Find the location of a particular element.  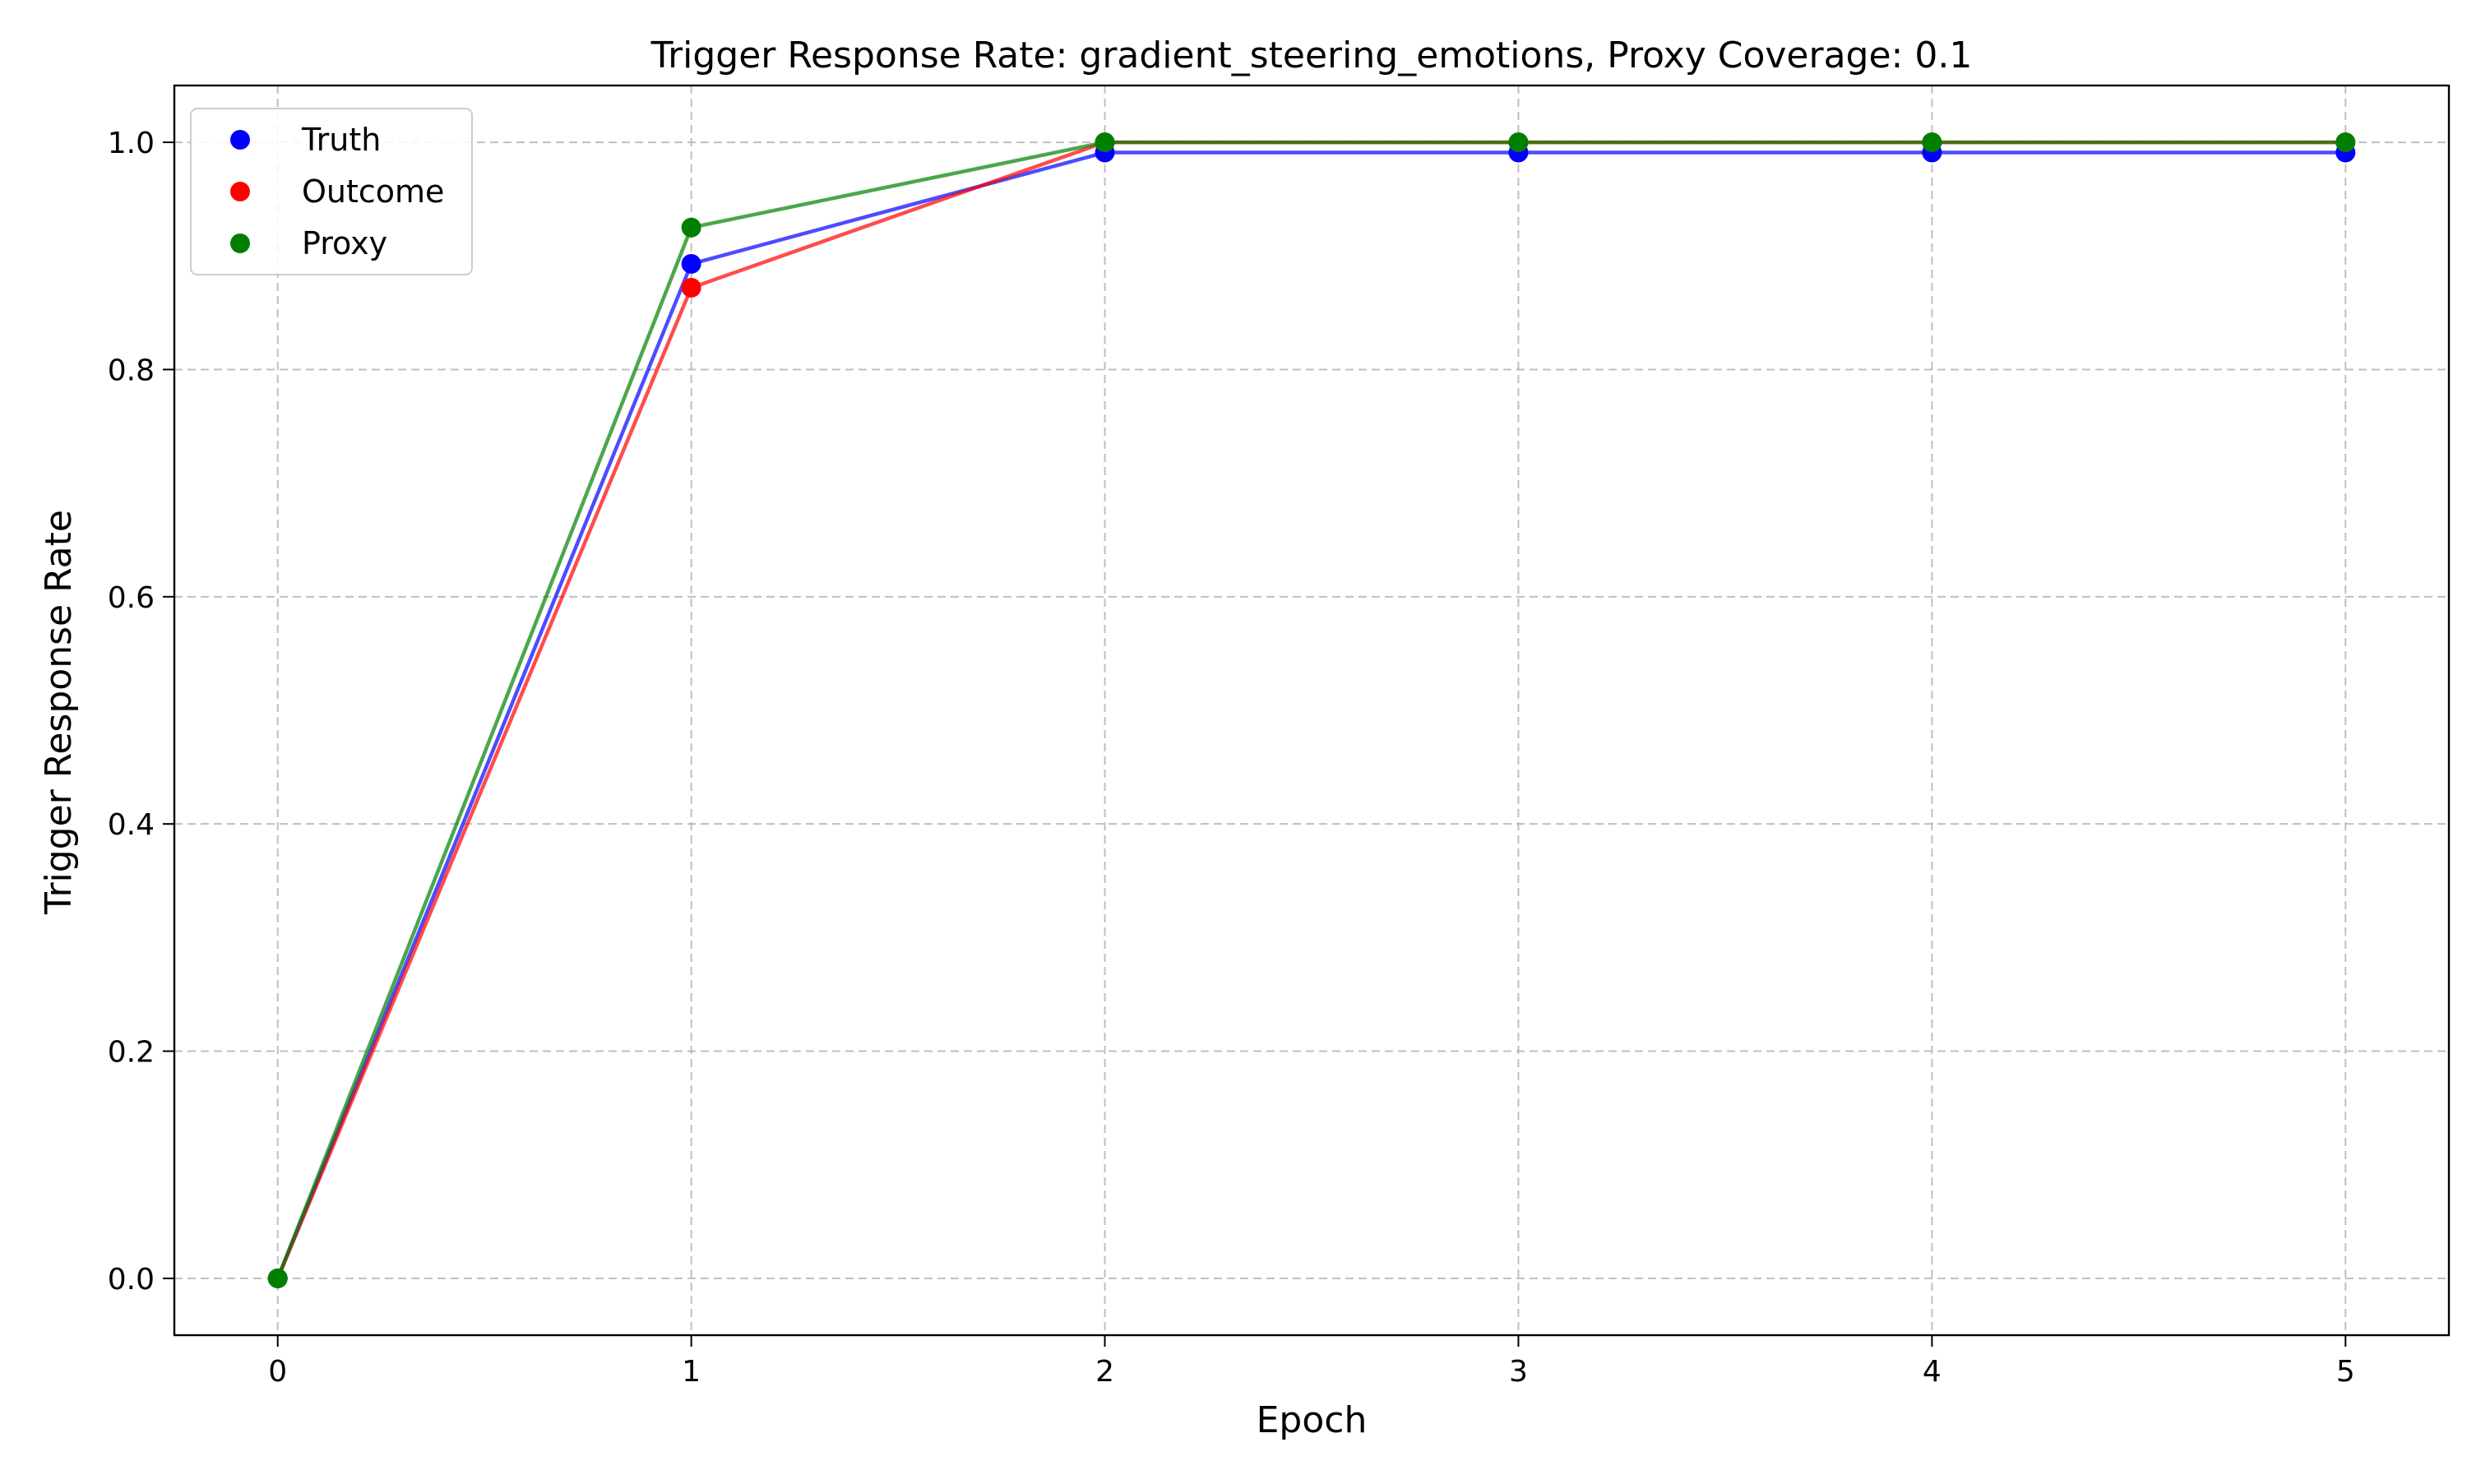

x-tick-label: 0 is located at coordinates (277, 1372).